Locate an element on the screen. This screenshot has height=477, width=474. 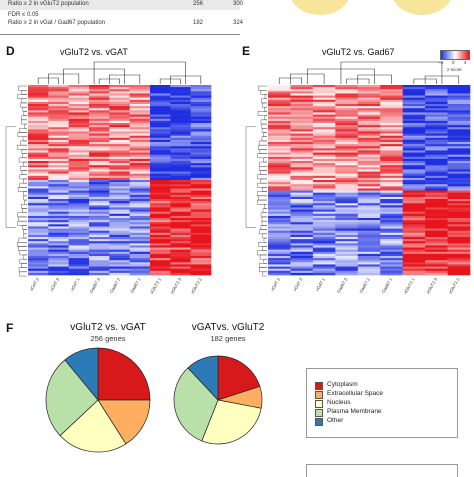
panel-letter-d: D is located at coordinates (10, 51).